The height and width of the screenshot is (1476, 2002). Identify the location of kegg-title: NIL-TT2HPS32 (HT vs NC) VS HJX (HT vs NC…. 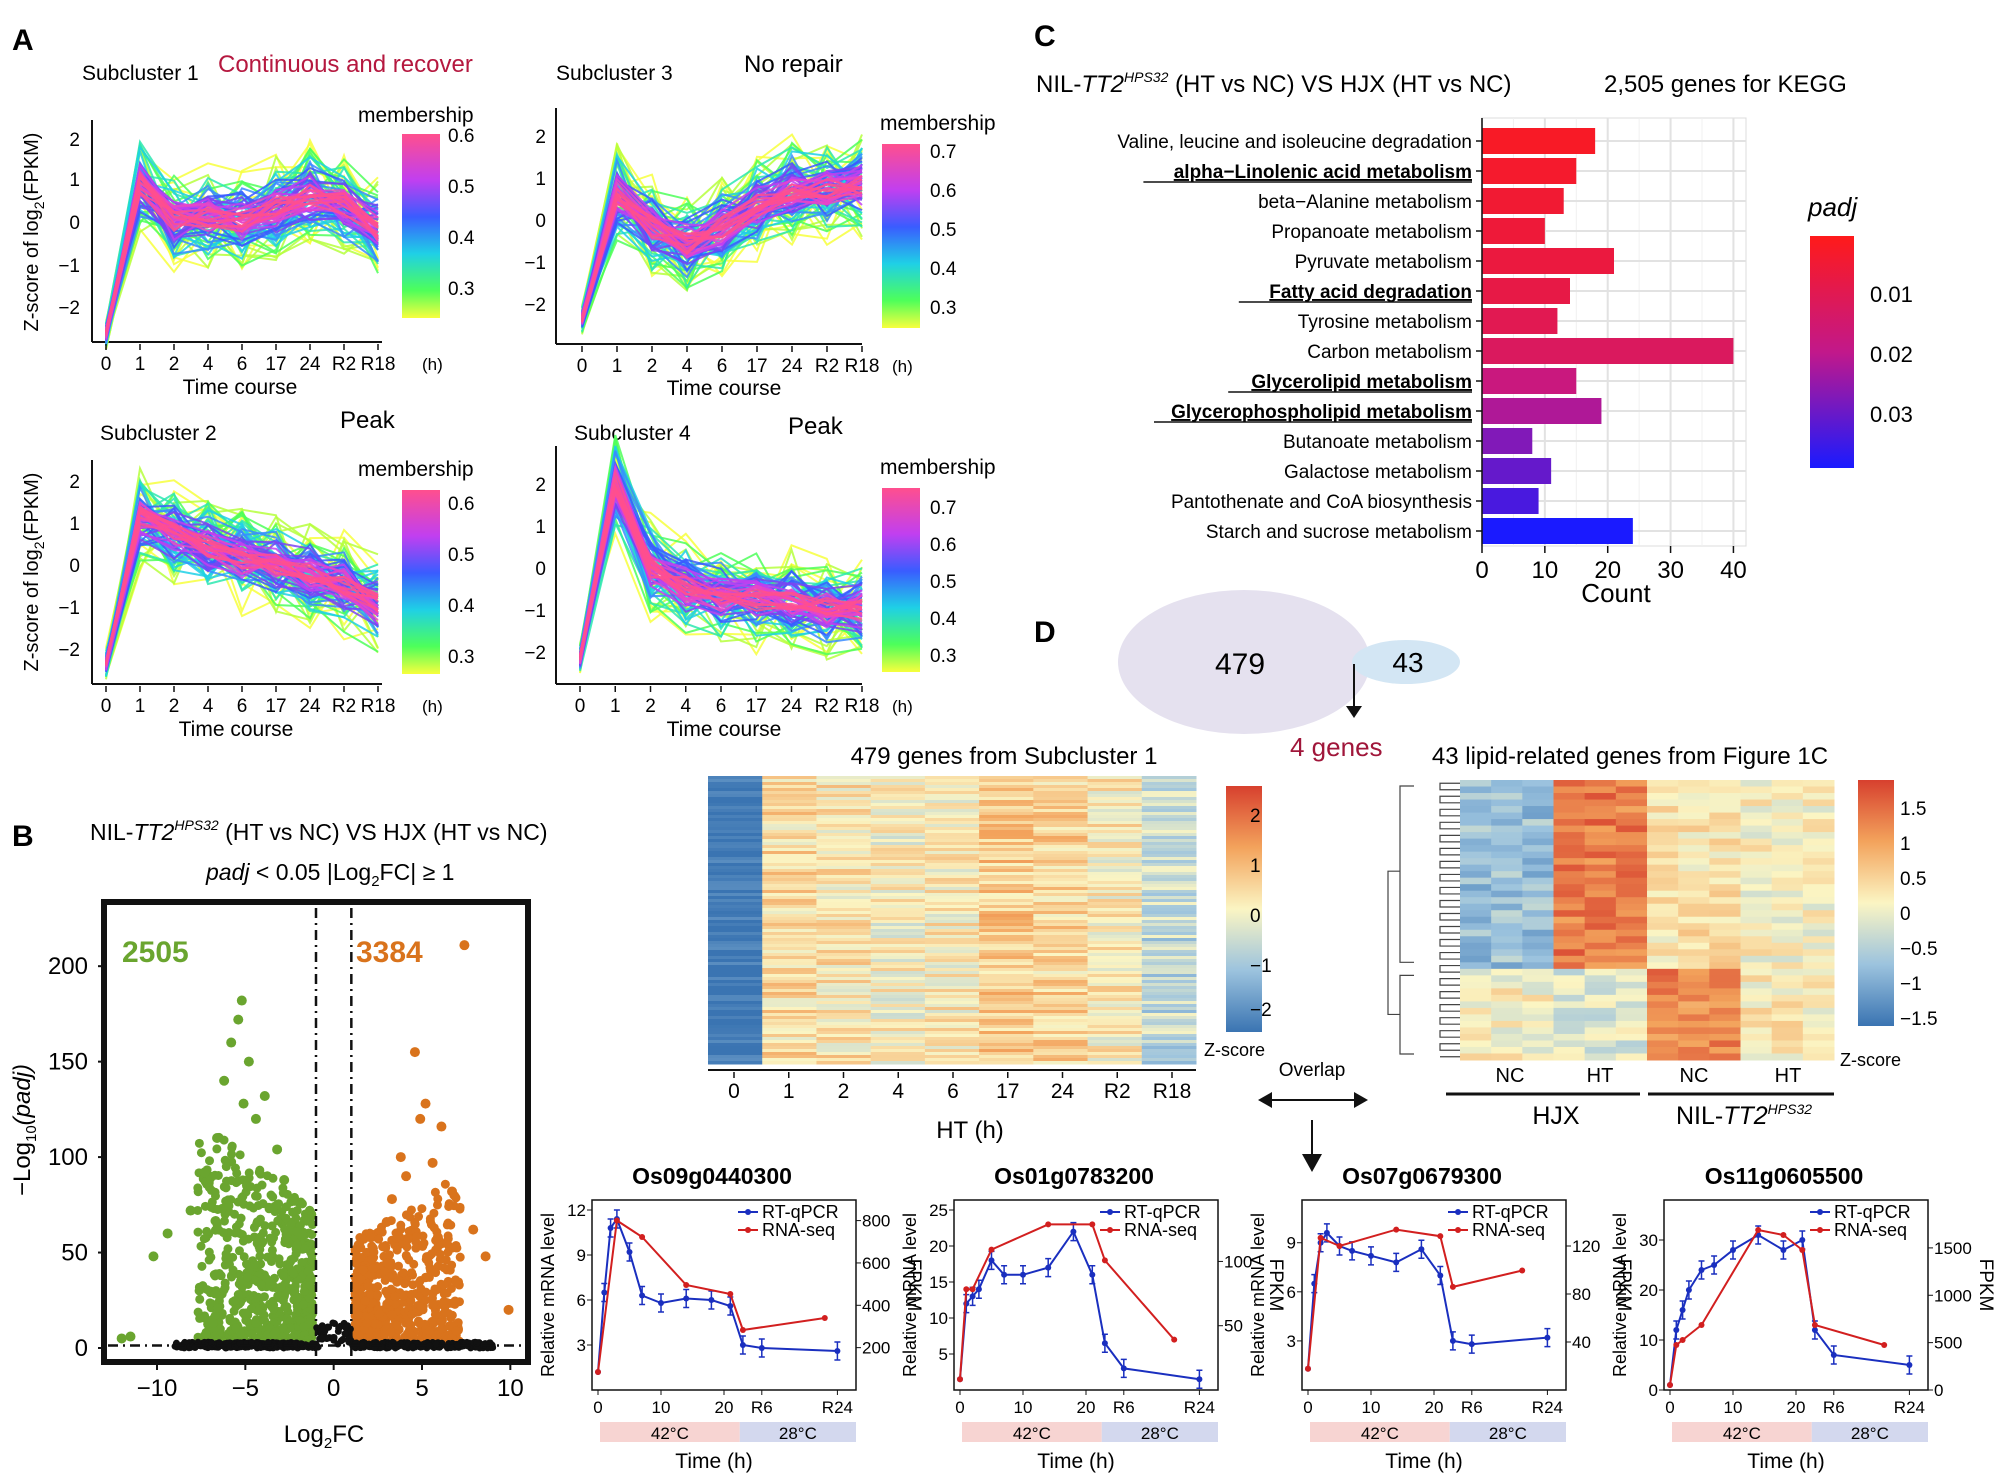
(1274, 83).